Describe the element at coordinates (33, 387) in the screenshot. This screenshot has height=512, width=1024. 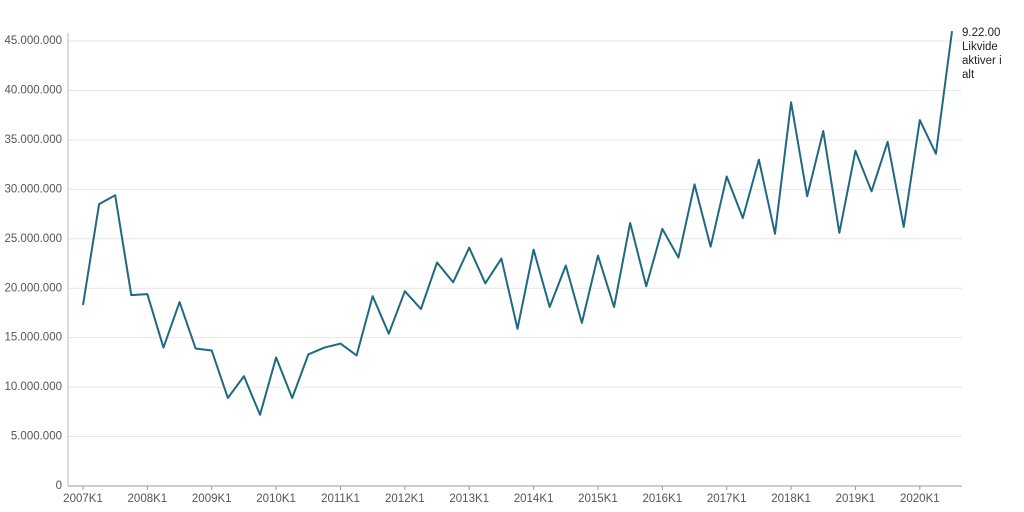
I see `y-tick-label: 10.000.000` at that location.